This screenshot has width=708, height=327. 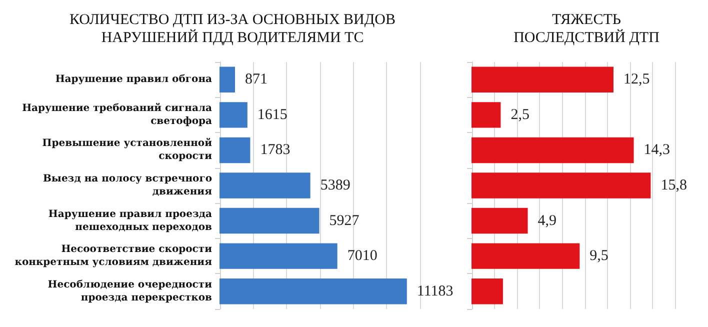 What do you see at coordinates (520, 114) in the screenshot?
I see `data-label: 2,5` at bounding box center [520, 114].